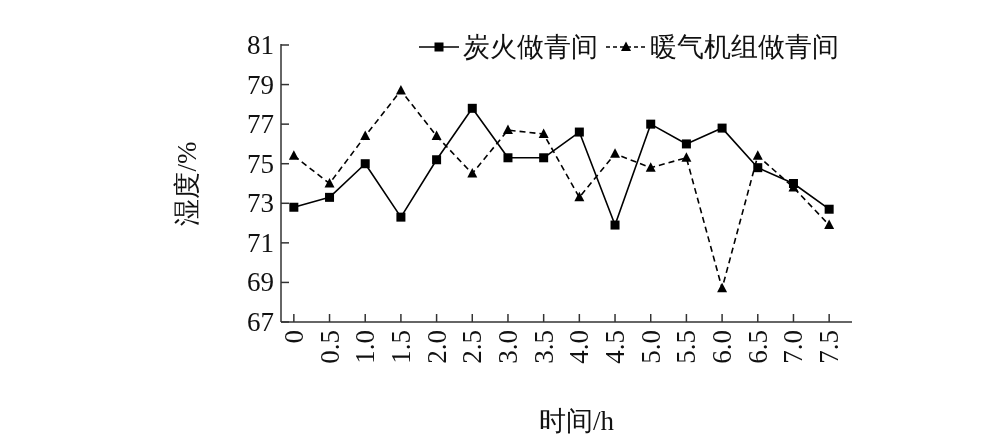 The height and width of the screenshot is (448, 1004). I want to click on y-tick-label: 71, so click(260, 242).